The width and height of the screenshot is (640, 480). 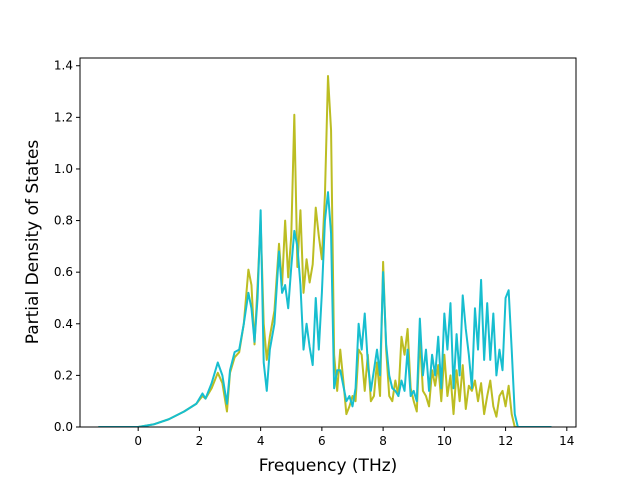 I want to click on x-tick-label: 12, so click(x=505, y=441).